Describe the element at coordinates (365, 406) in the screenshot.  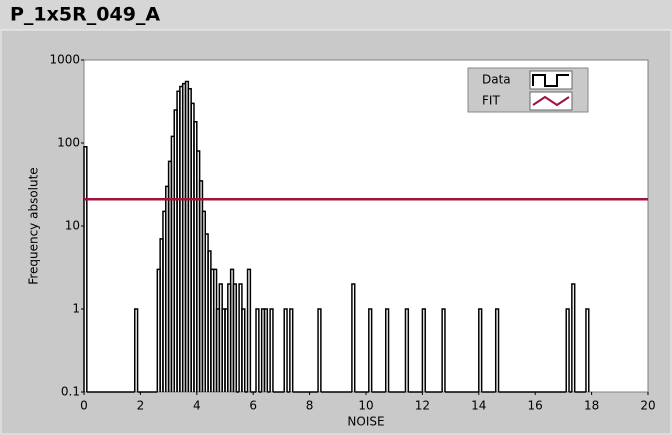
I see `x-tick-label: 10` at that location.